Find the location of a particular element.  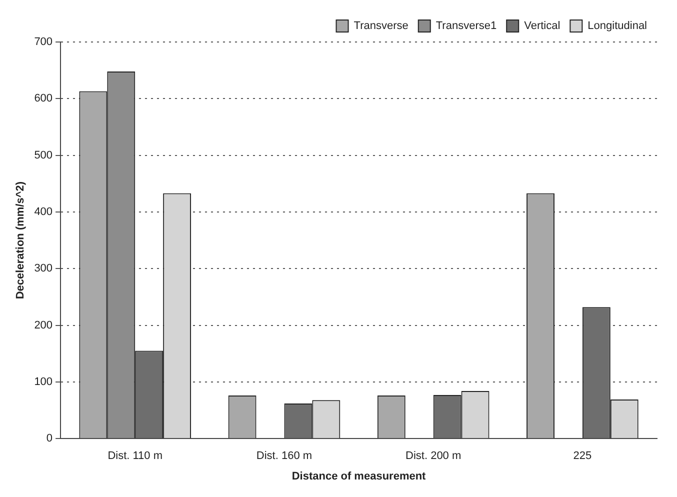

y-tick-label: 300 is located at coordinates (43, 268).